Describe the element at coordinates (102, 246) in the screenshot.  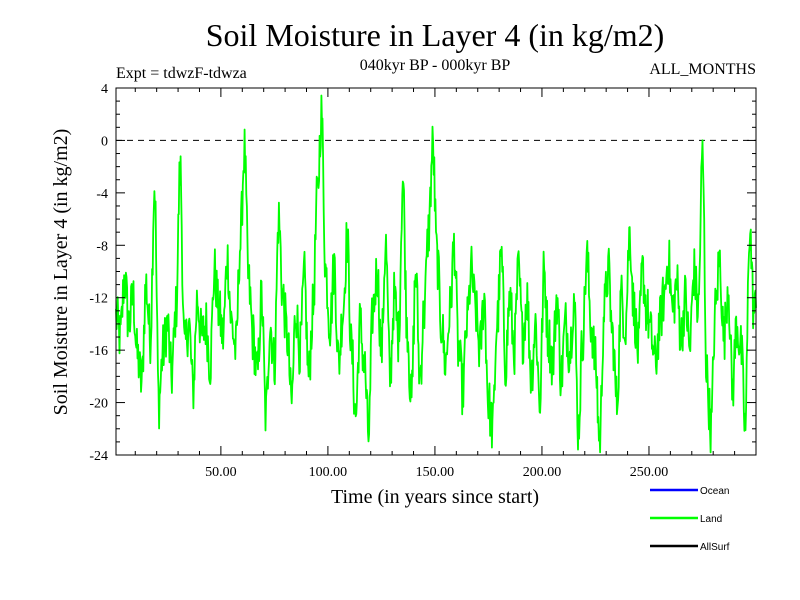
I see `y-tick-label: -8` at that location.